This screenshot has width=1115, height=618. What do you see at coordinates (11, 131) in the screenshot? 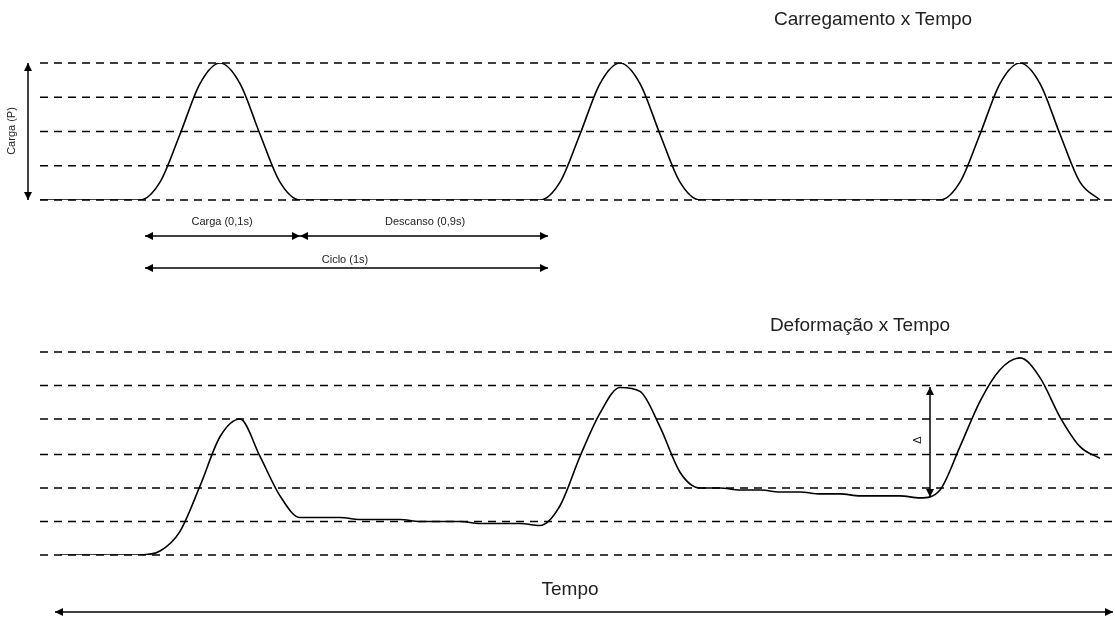
I see `y-axis-title: Carga (P)` at bounding box center [11, 131].